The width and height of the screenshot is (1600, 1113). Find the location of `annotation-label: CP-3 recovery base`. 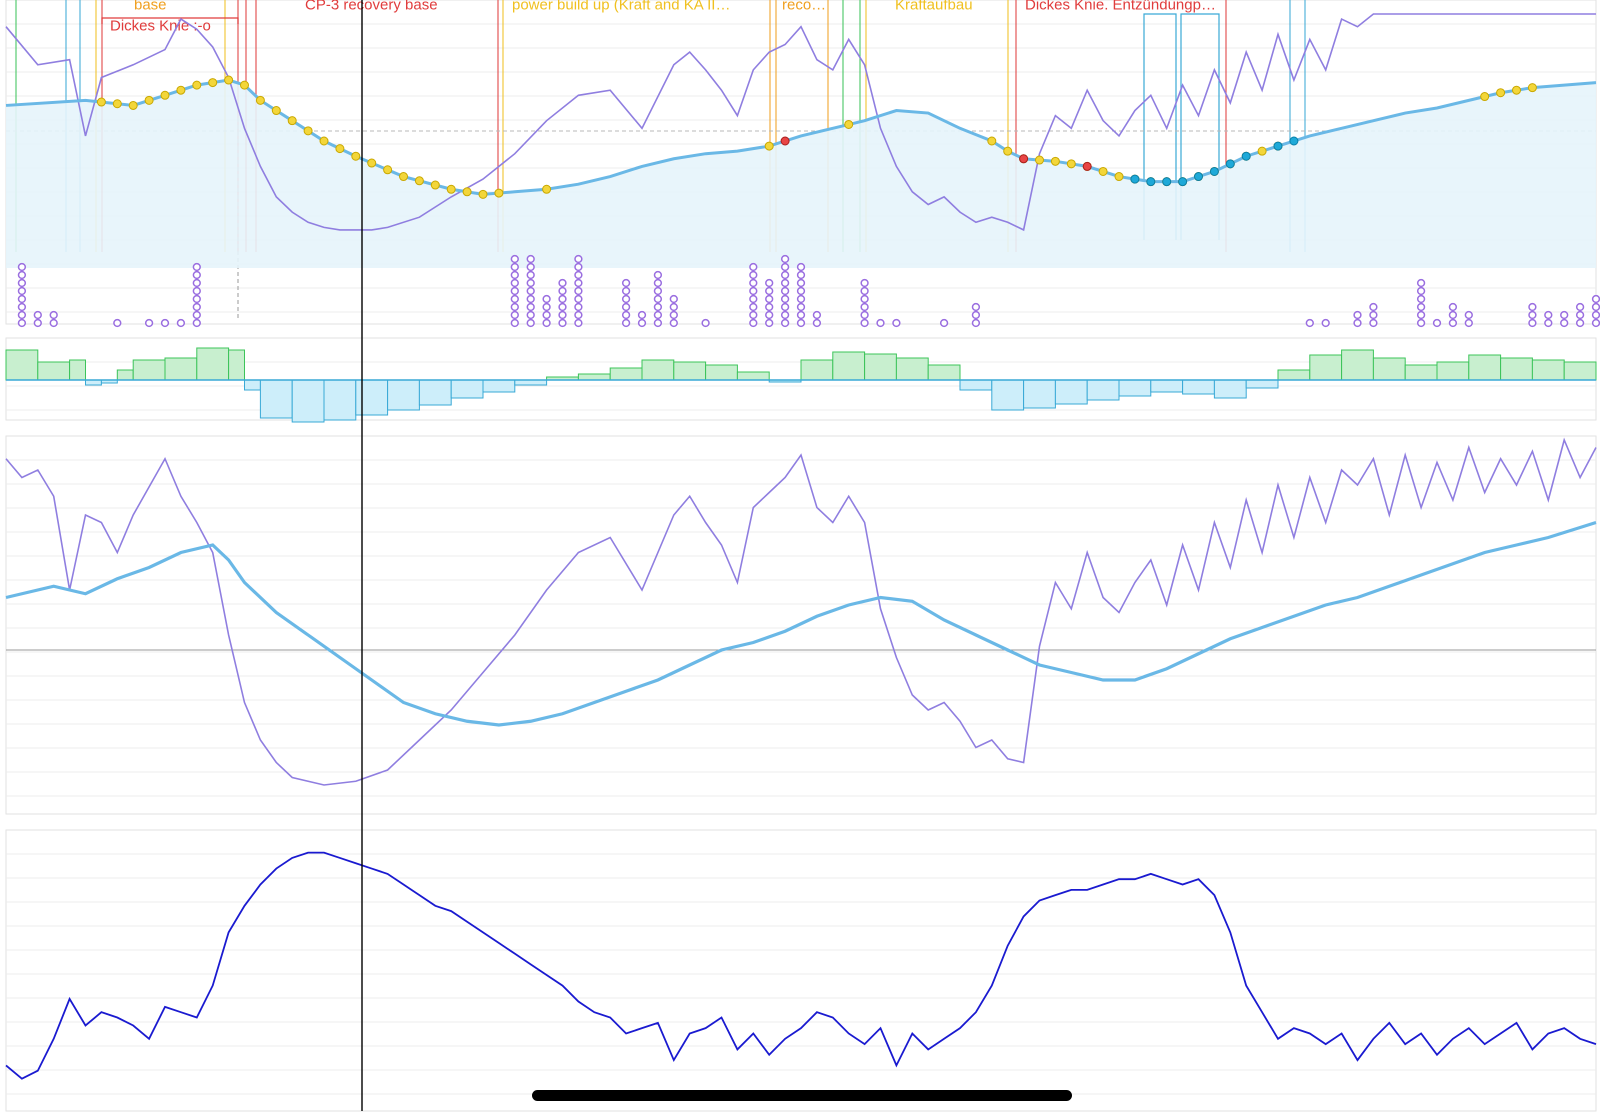

annotation-label: CP-3 recovery base is located at coordinates (371, 6).